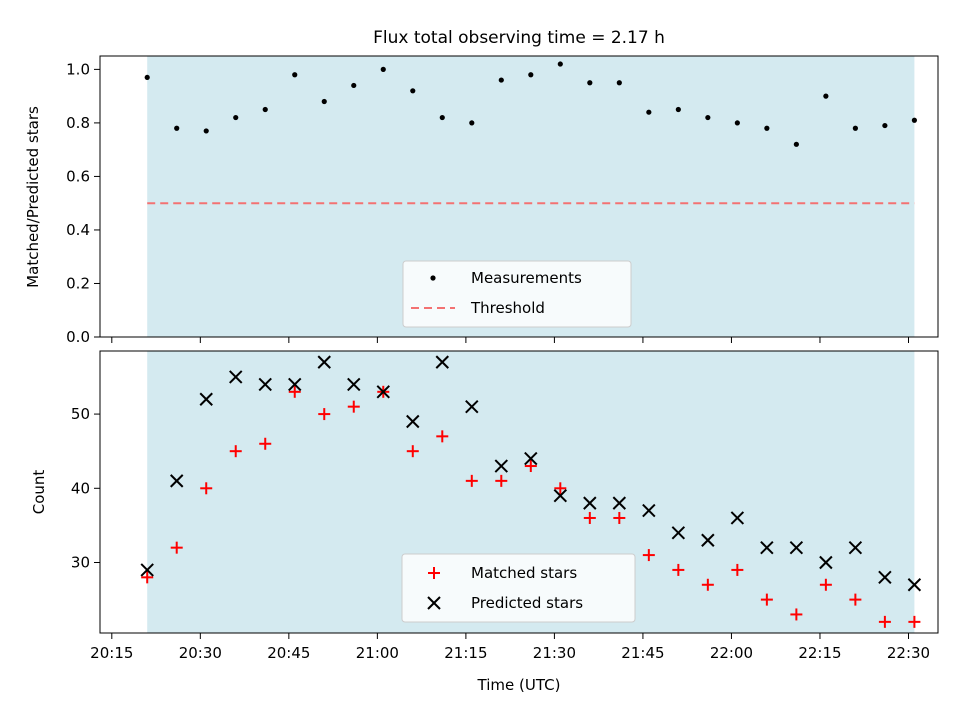  What do you see at coordinates (465, 653) in the screenshot?
I see `x-tick-label: 21:15` at bounding box center [465, 653].